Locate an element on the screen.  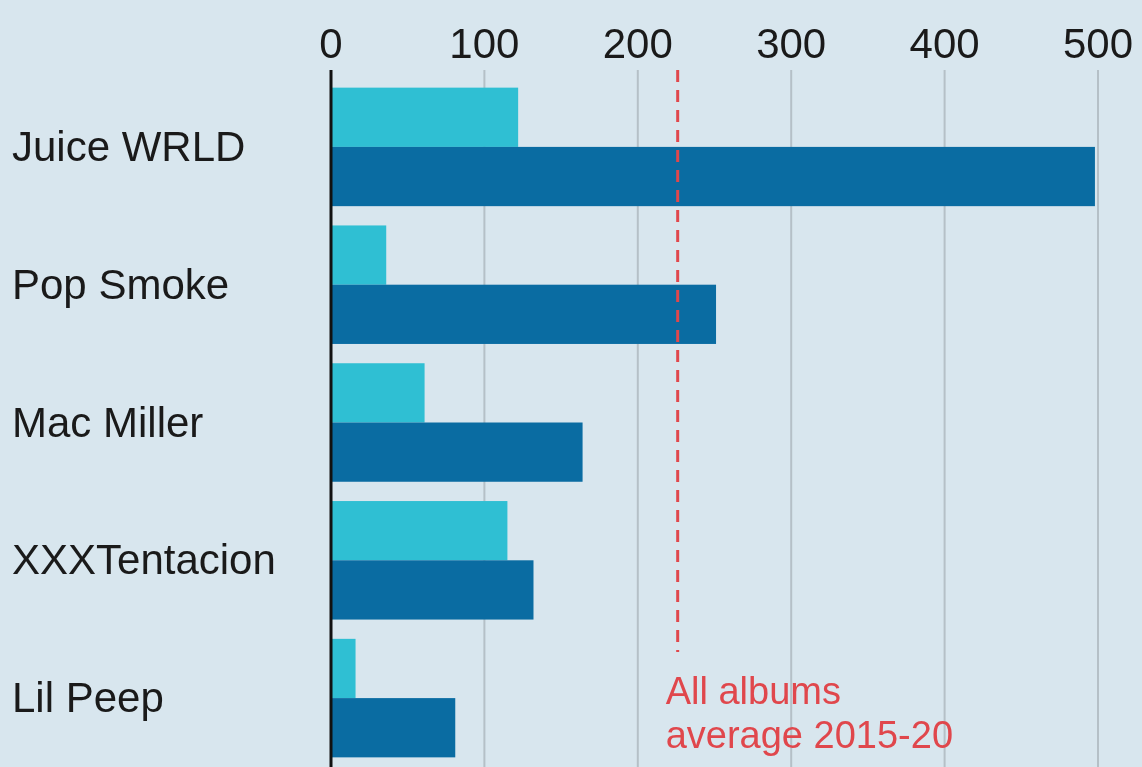
x-tick-label: 300 is located at coordinates (791, 43).